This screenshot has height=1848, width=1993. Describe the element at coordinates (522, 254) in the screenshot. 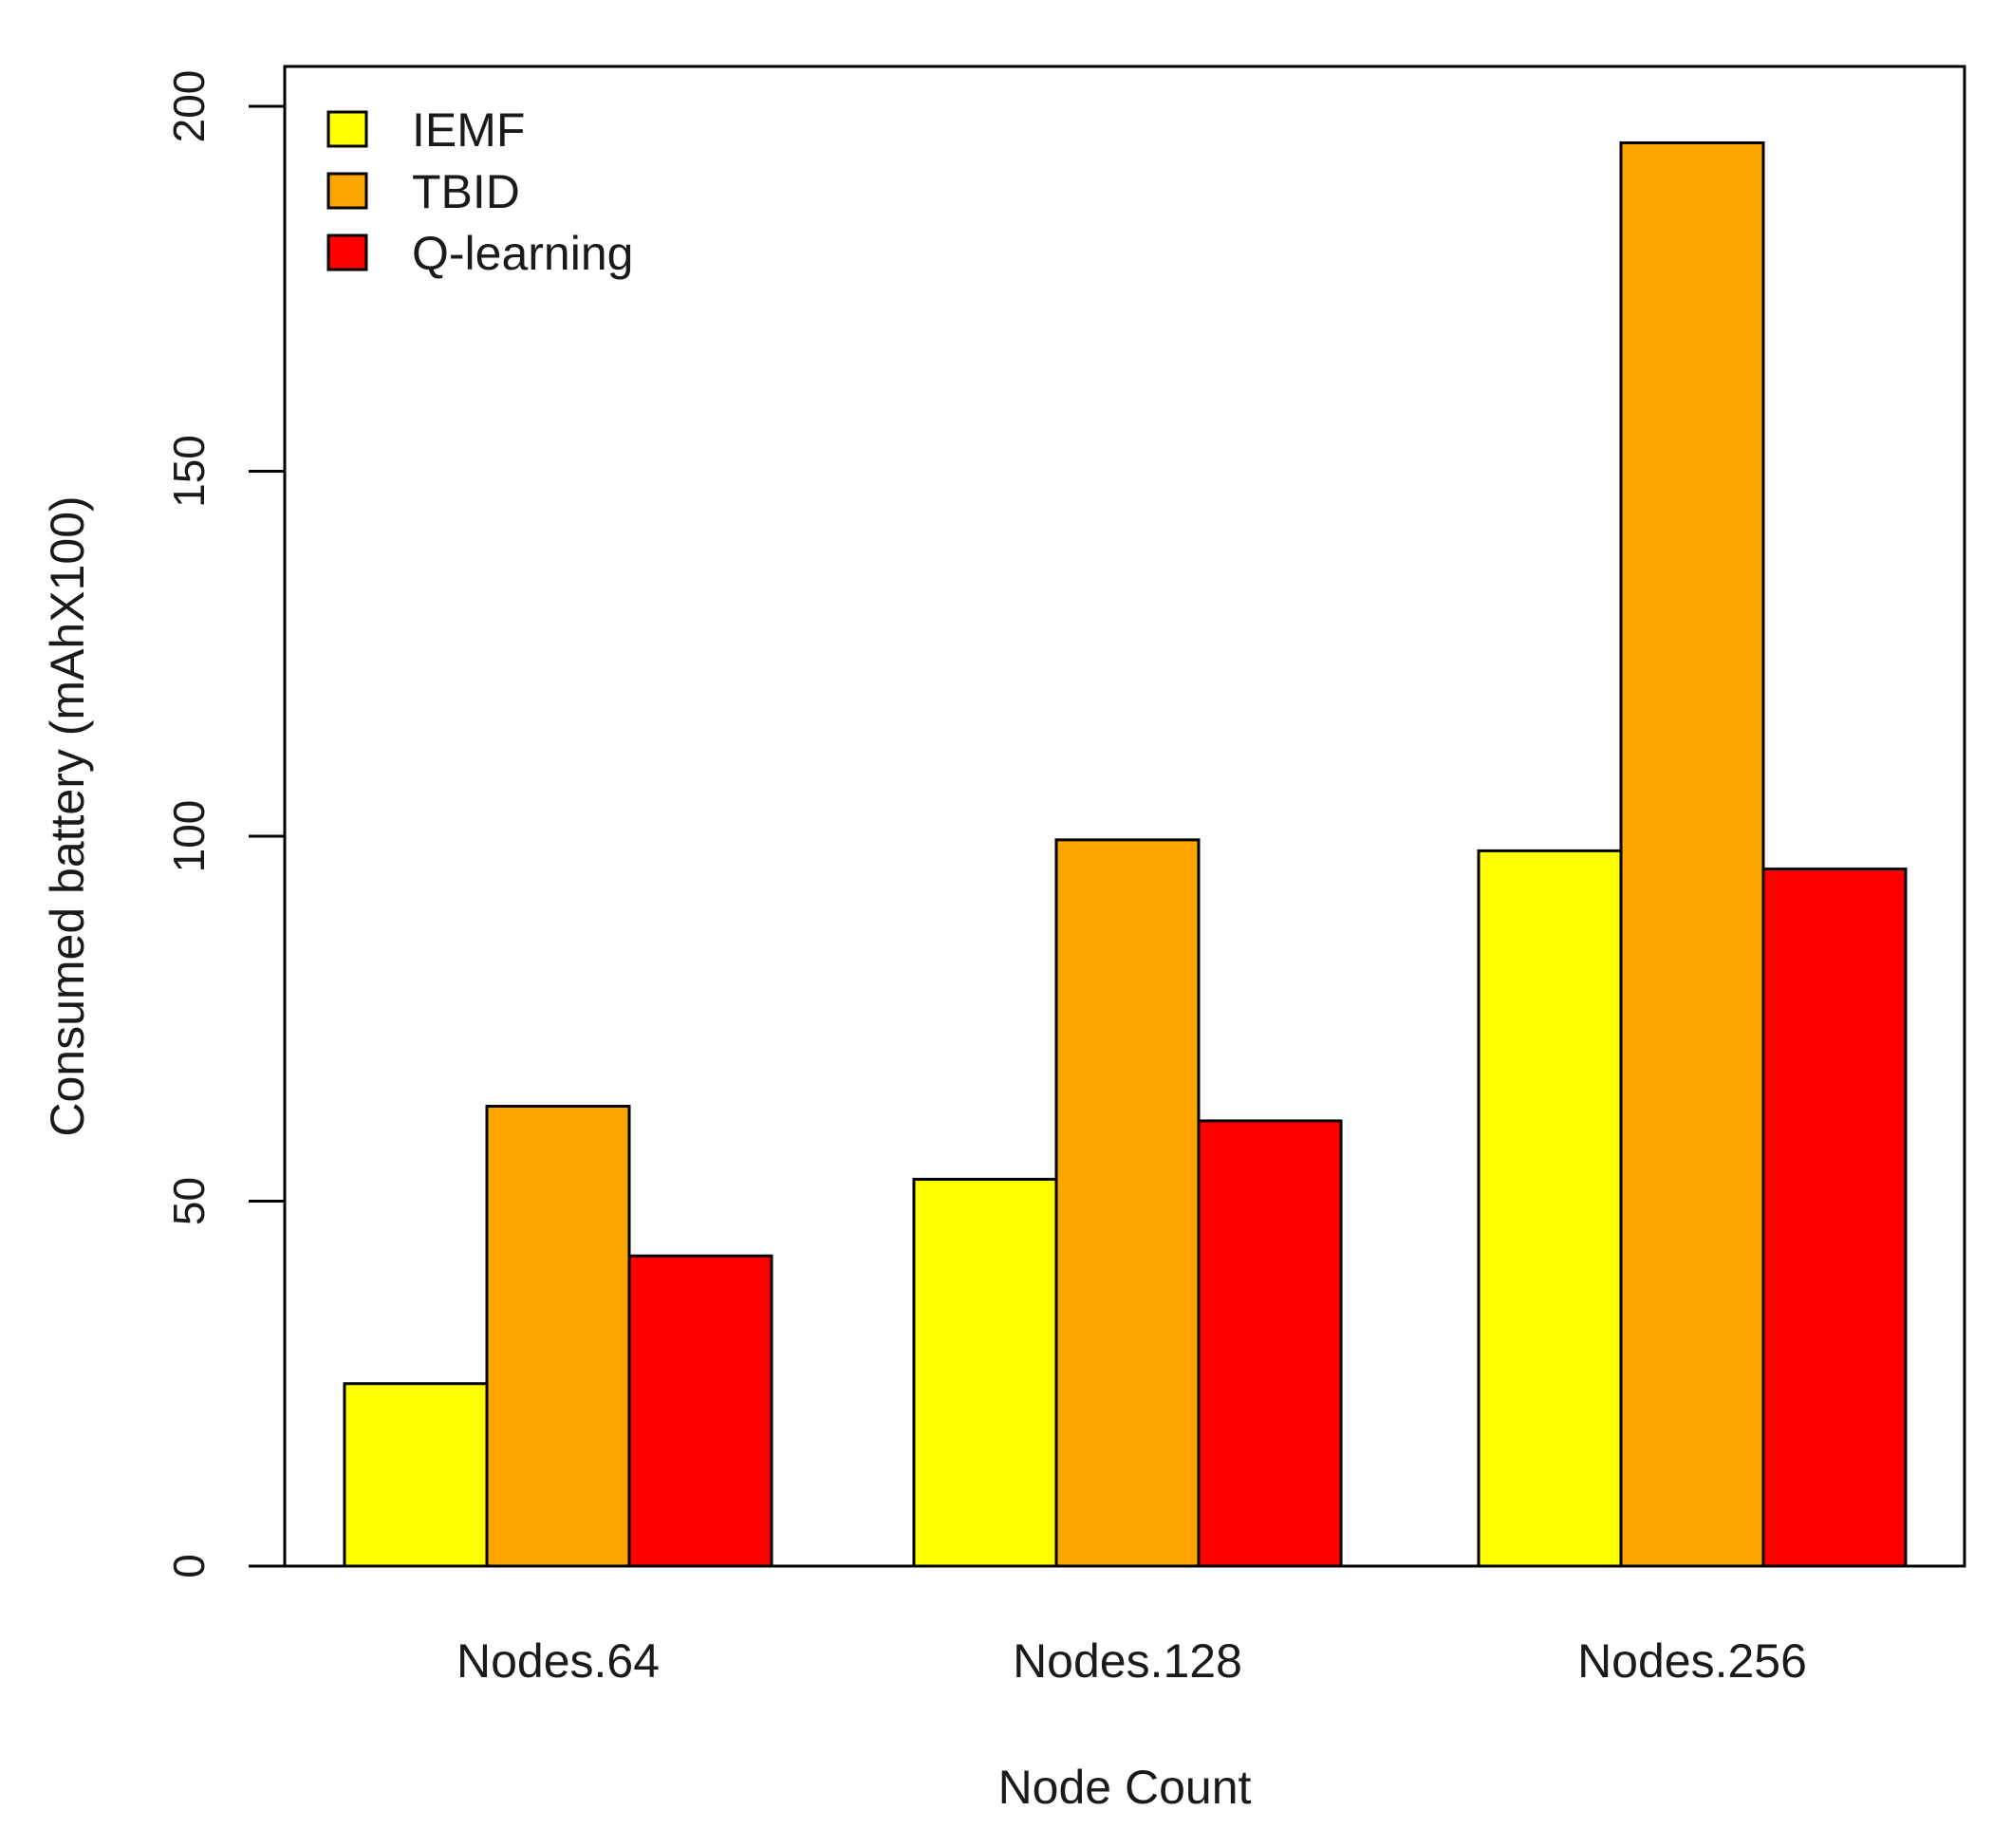

I see `legend-label: Q-learning` at that location.